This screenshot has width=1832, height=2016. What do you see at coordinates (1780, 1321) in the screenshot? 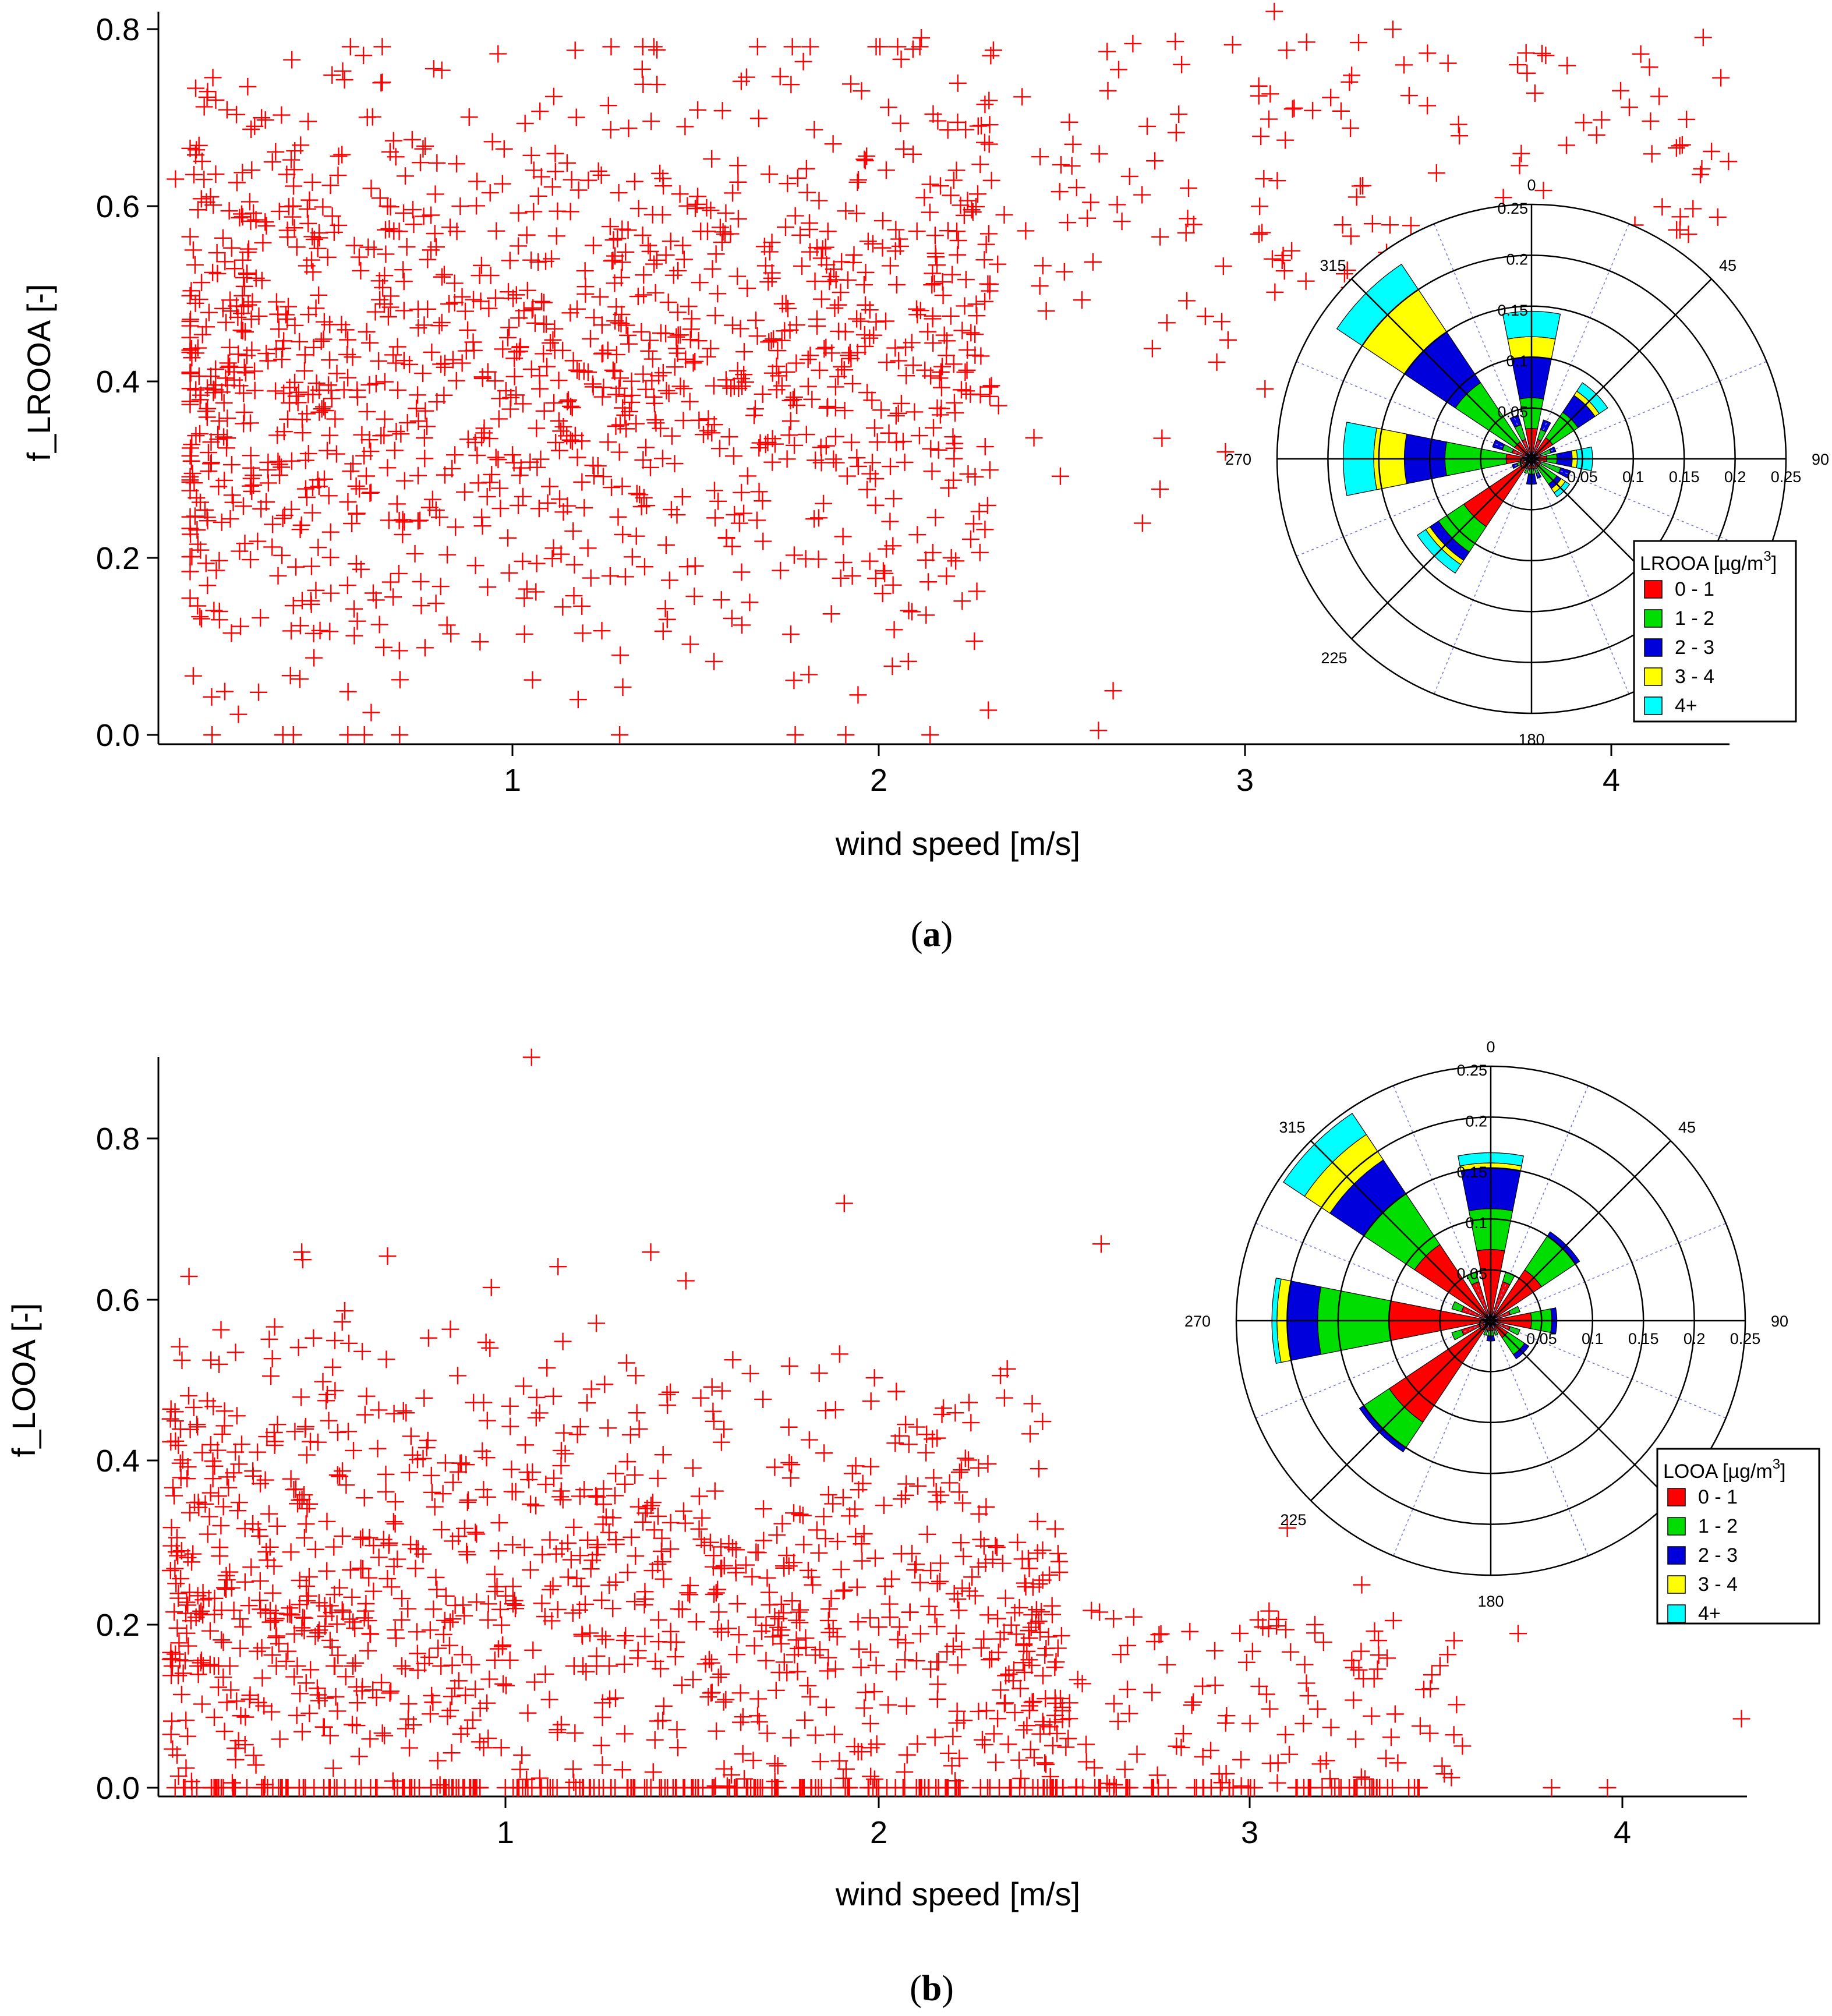
I see `windrose-direction-label: 90` at bounding box center [1780, 1321].